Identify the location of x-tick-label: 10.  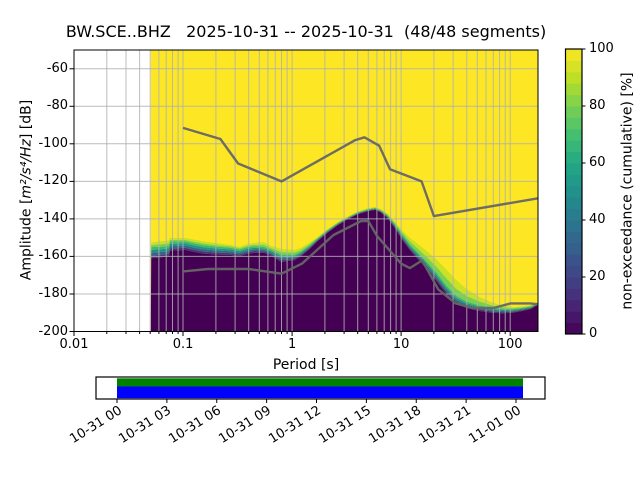
(401, 344).